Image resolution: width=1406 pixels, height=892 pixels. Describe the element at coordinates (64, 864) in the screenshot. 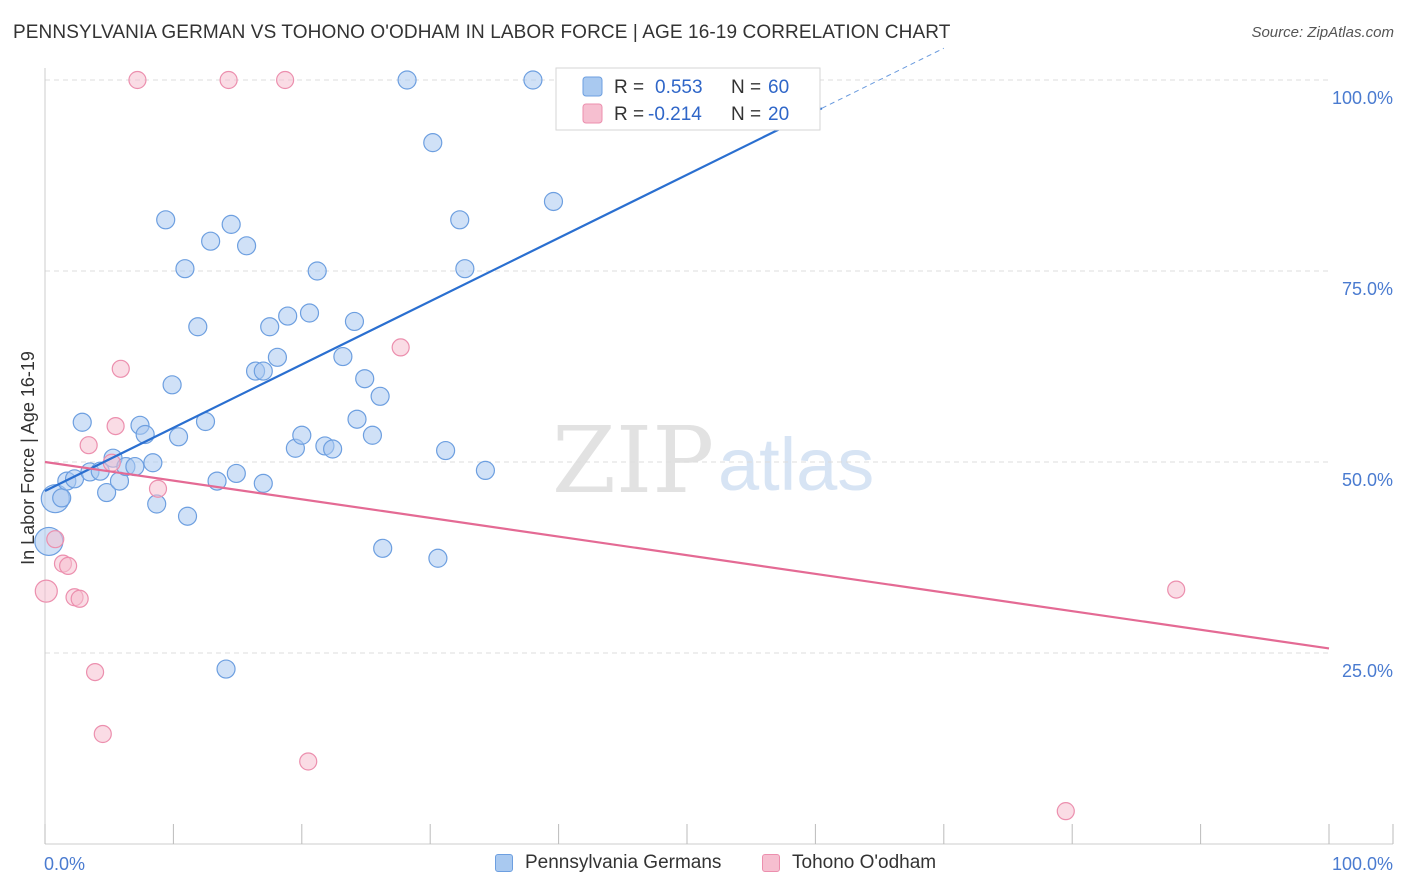

I see `x-tick-label-min: 0.0%` at that location.